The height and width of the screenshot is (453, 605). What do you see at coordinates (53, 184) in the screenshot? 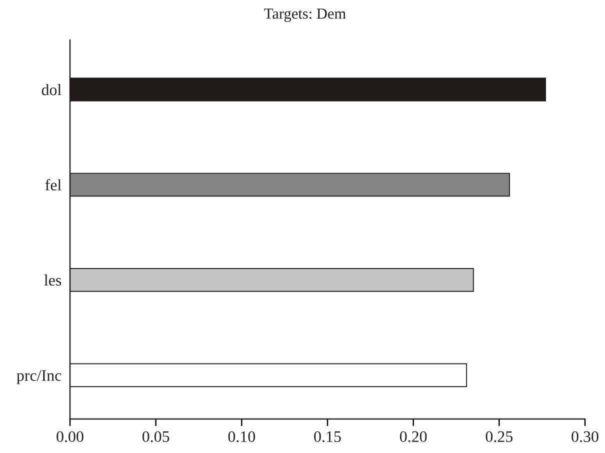
I see `y-tick-label: fel` at bounding box center [53, 184].